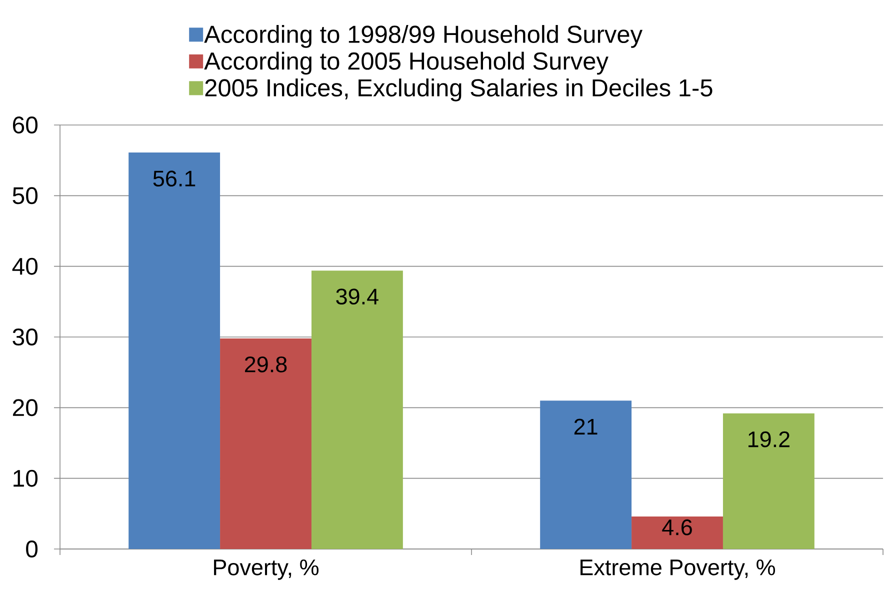 This screenshot has width=890, height=590. Describe the element at coordinates (174, 178) in the screenshot. I see `data-label: 56.1` at that location.